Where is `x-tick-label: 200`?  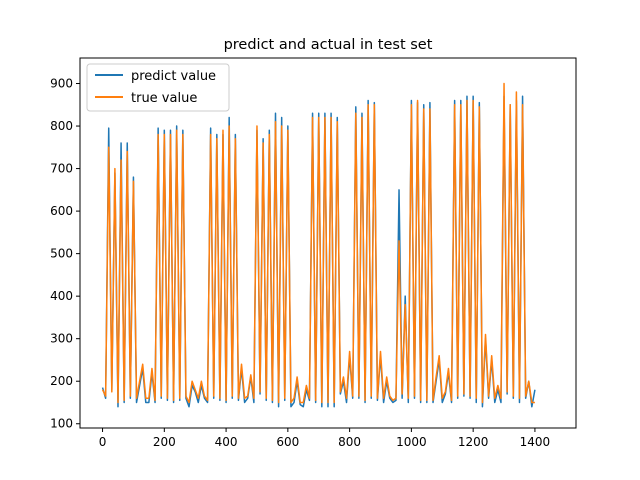 x-tick-label: 200 is located at coordinates (164, 442).